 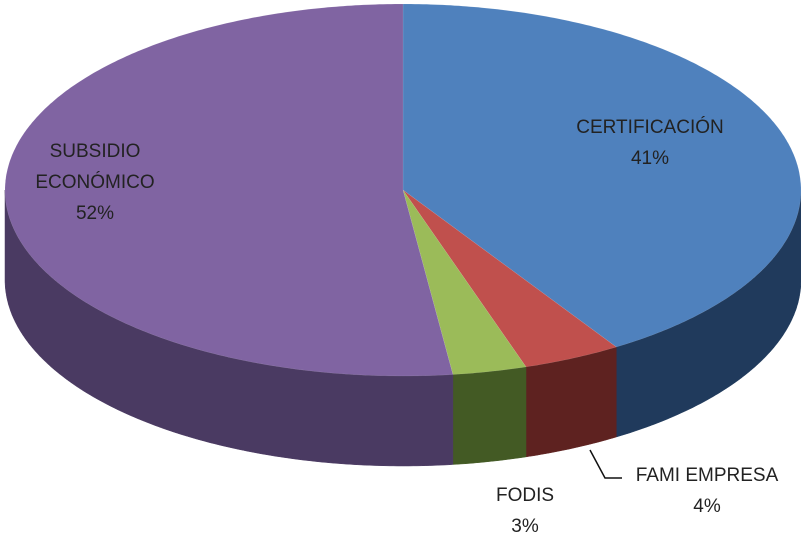 I want to click on value-label: 41%, so click(x=650, y=158).